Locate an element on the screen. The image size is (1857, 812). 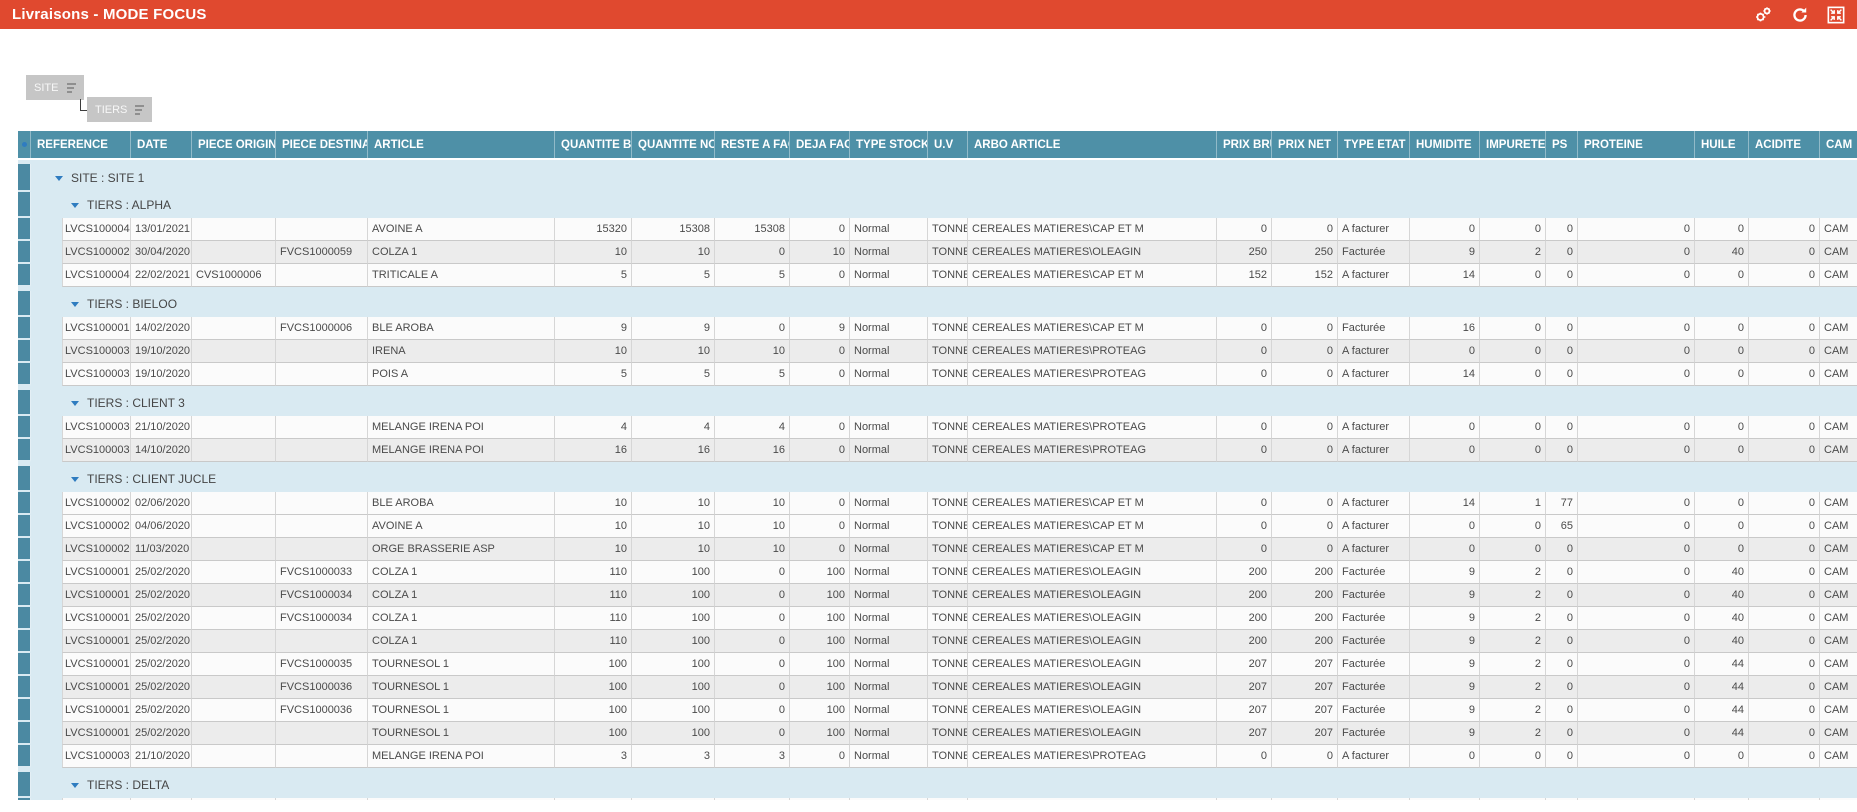
cell-arbo_article: CEREALES MATIERES\CAP ET M is located at coordinates (1092, 503).